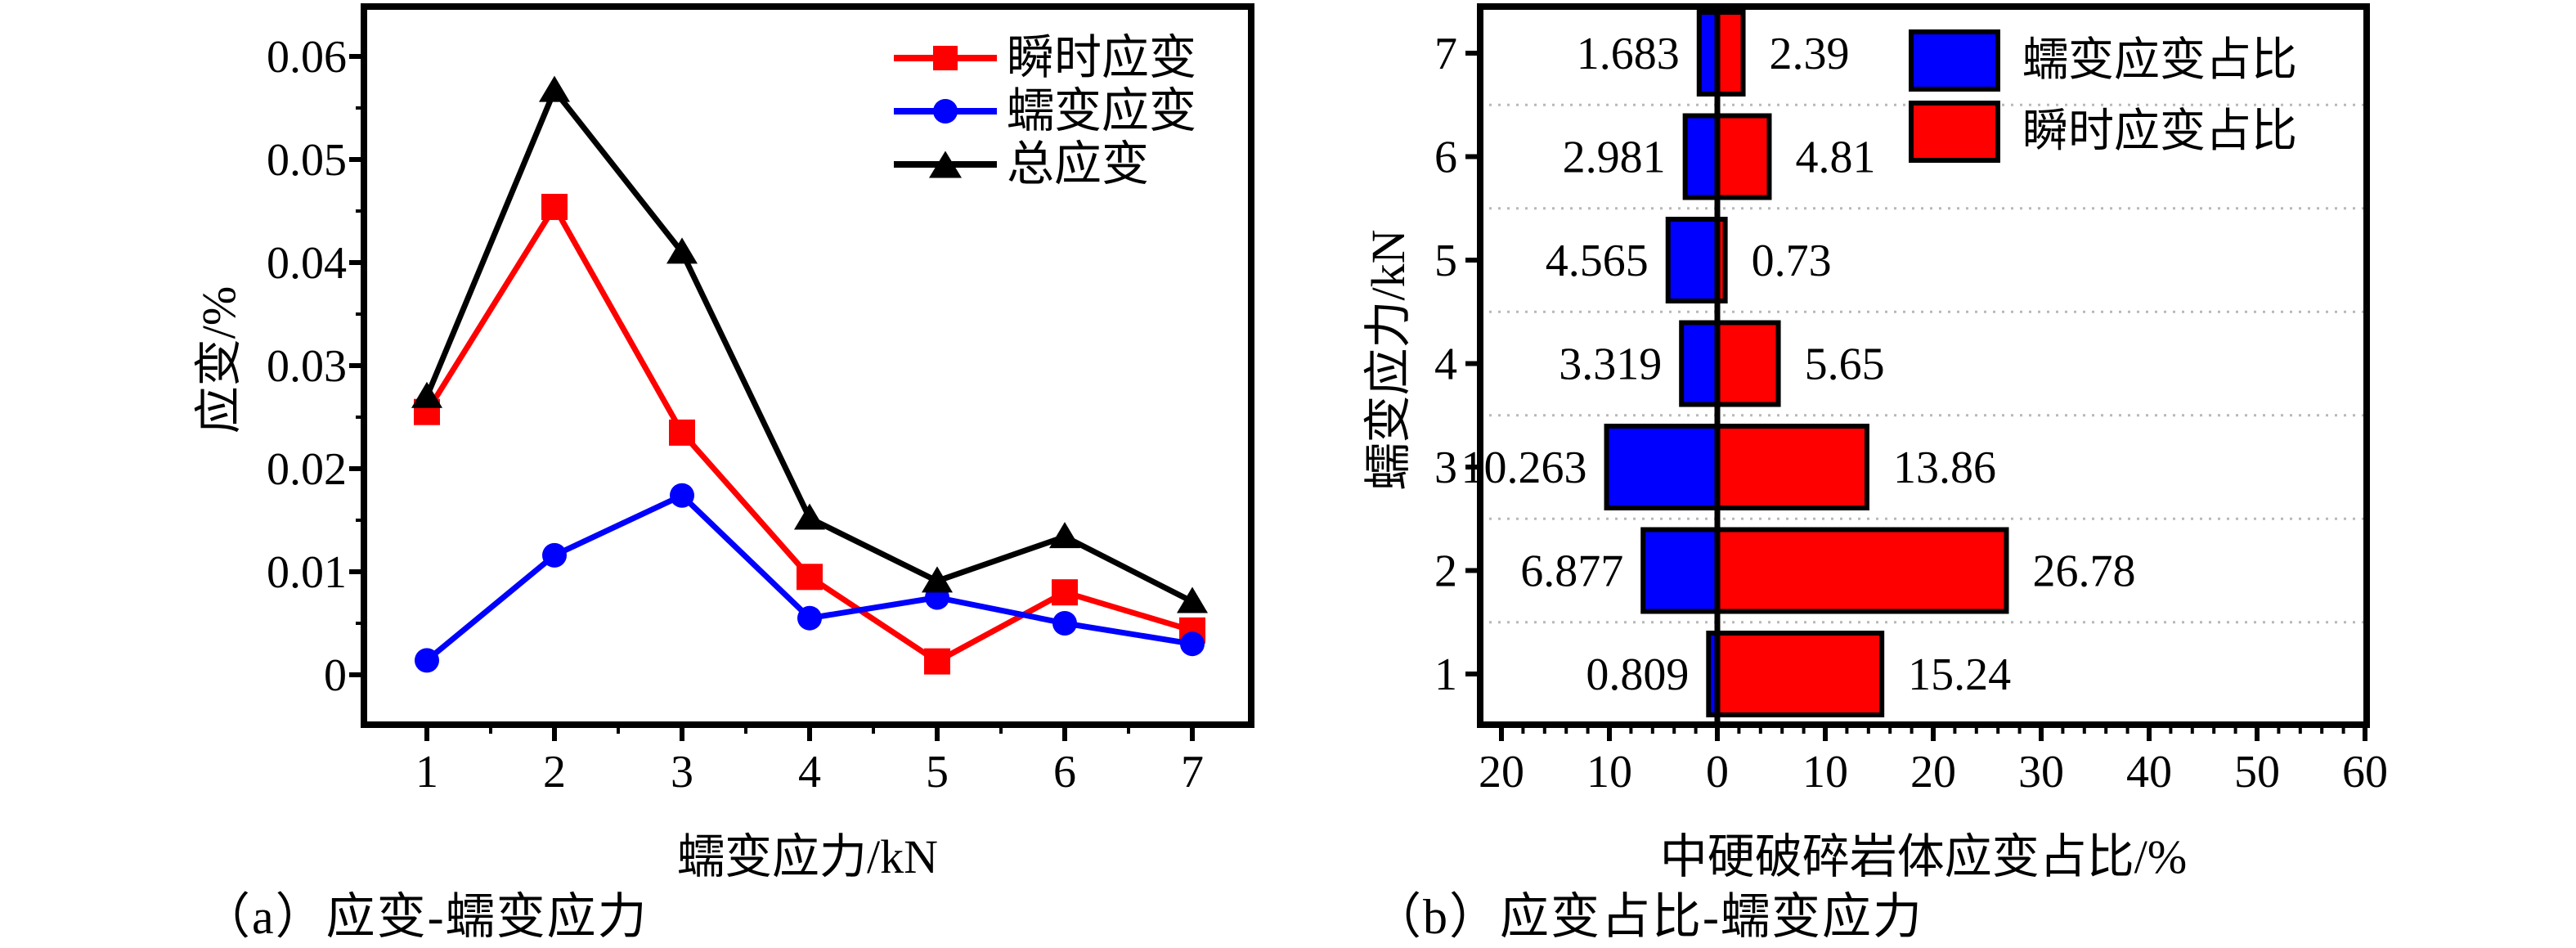 Image resolution: width=2576 pixels, height=948 pixels. I want to click on panel-b-y-tick-label: 1, so click(1446, 674).